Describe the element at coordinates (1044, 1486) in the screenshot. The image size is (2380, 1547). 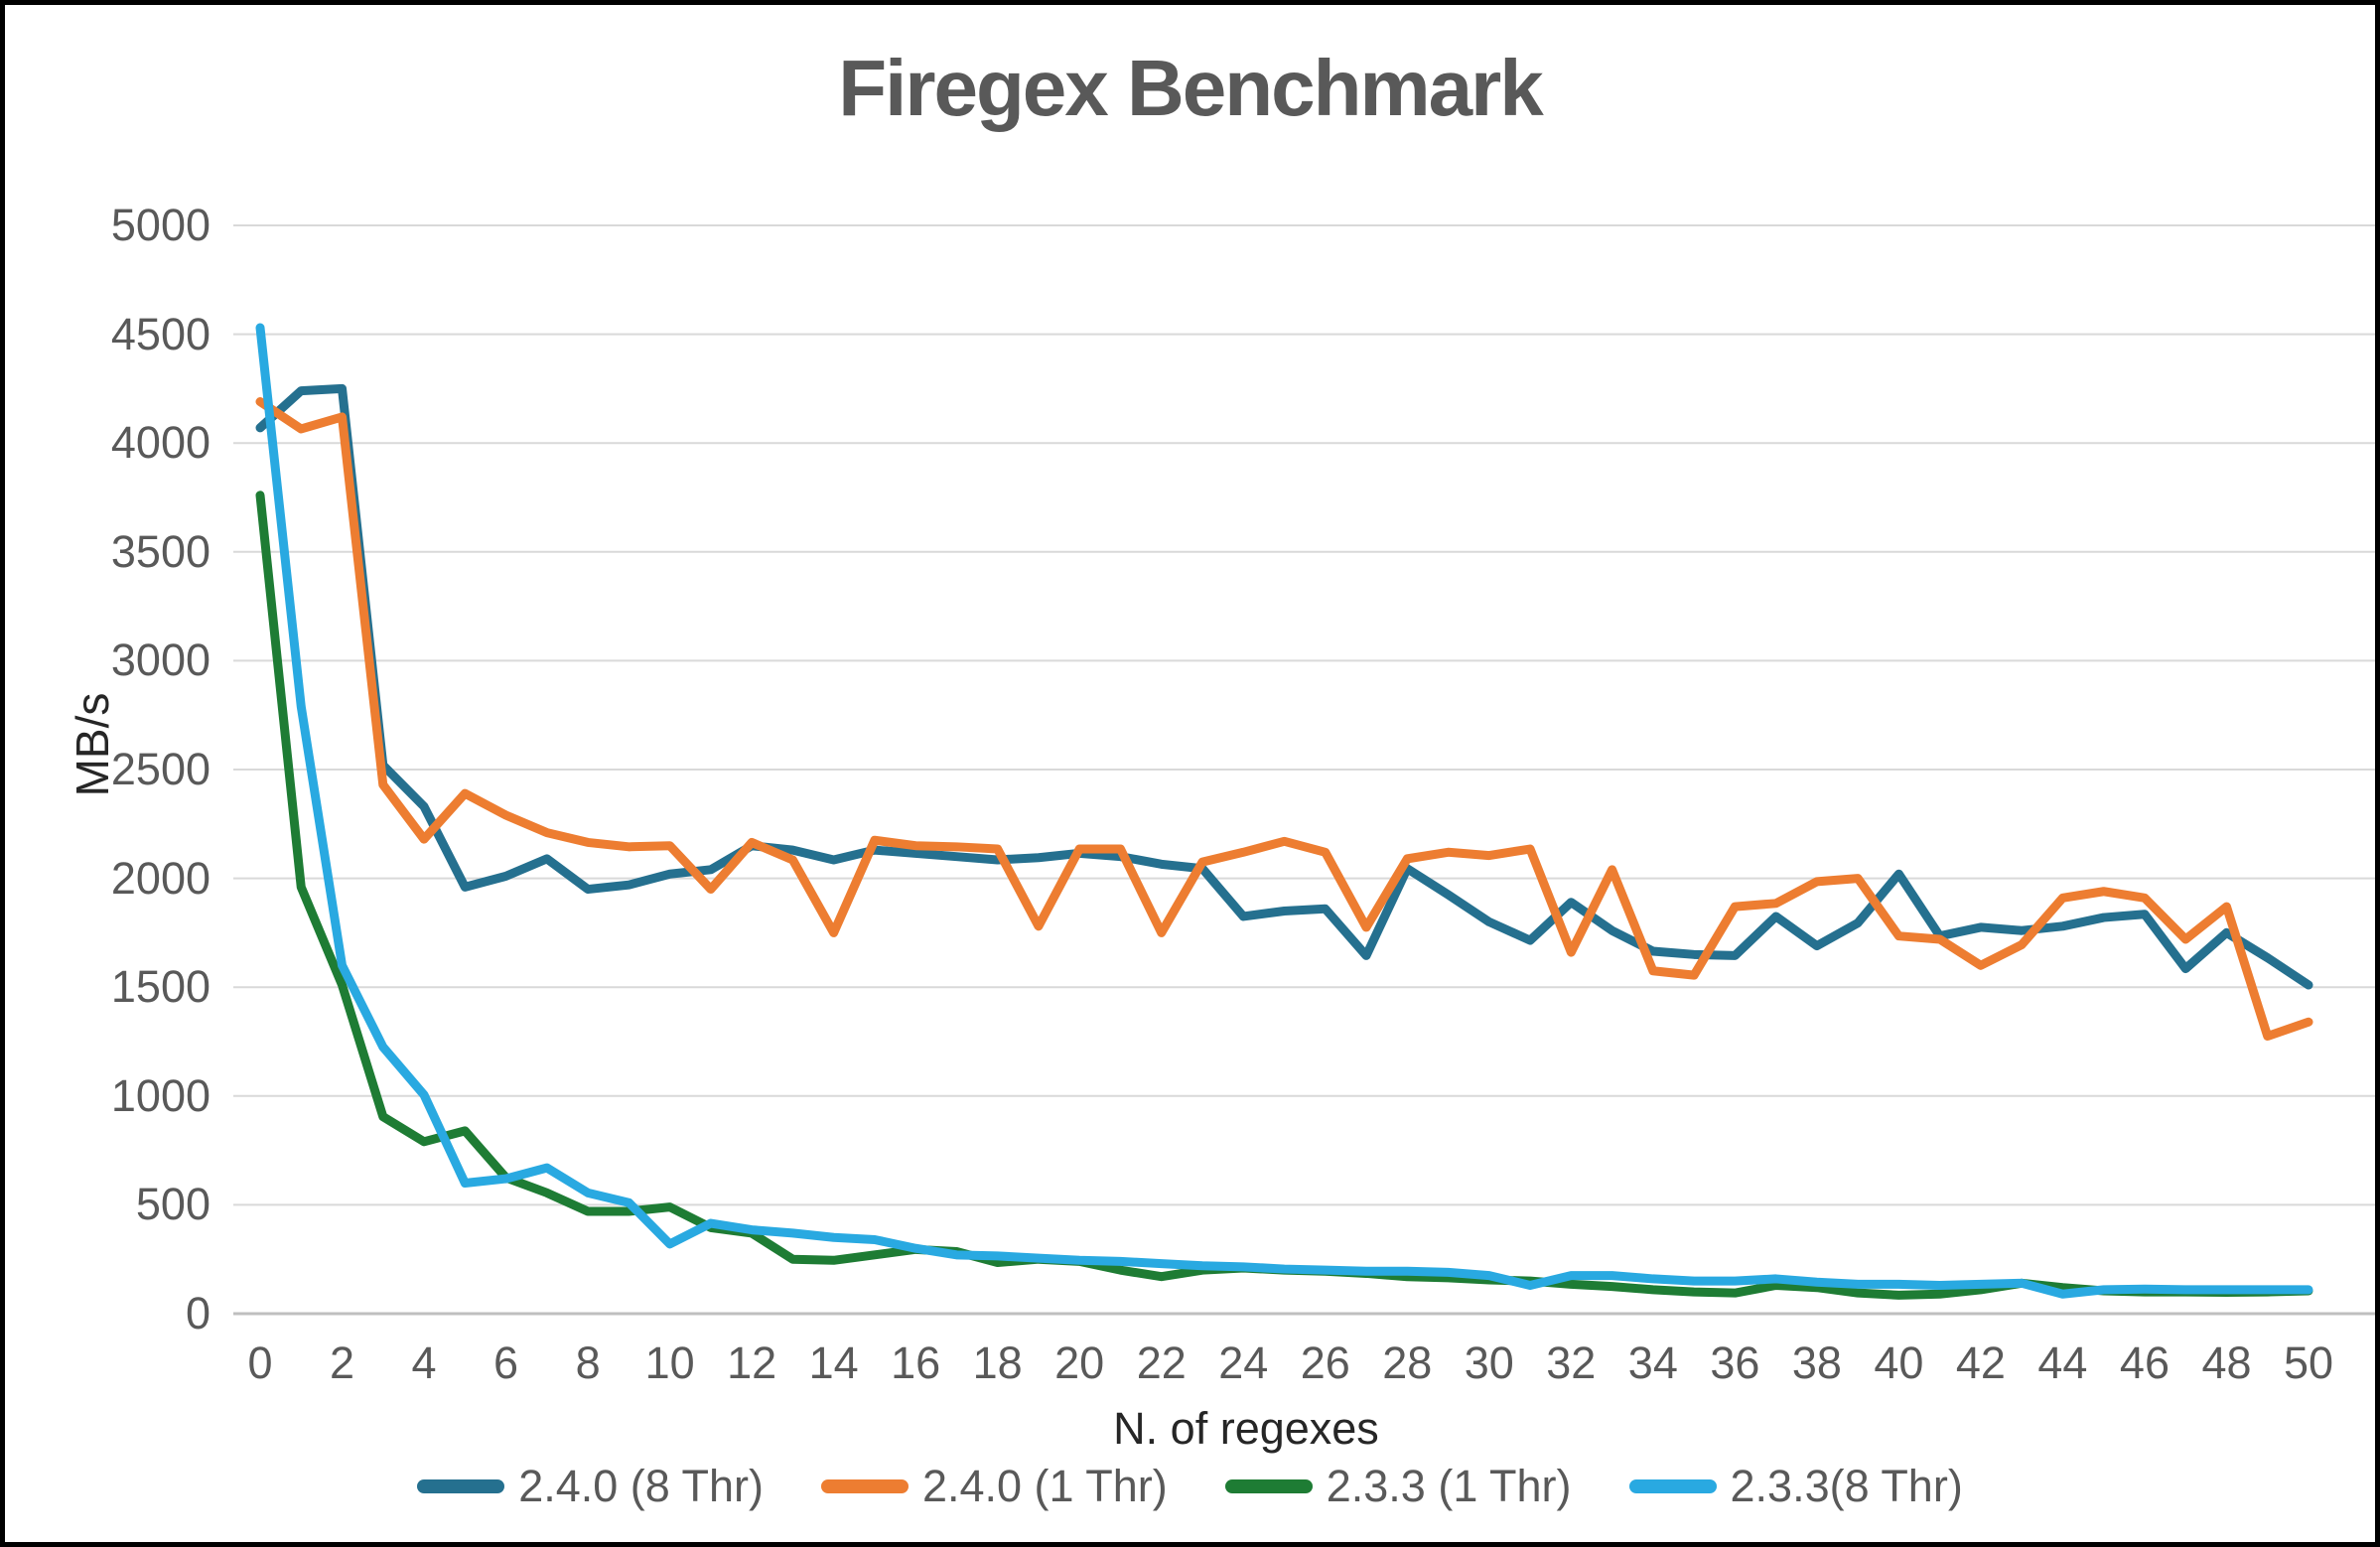
I see `legend-label: 2.4.0 (1 Thr)` at that location.